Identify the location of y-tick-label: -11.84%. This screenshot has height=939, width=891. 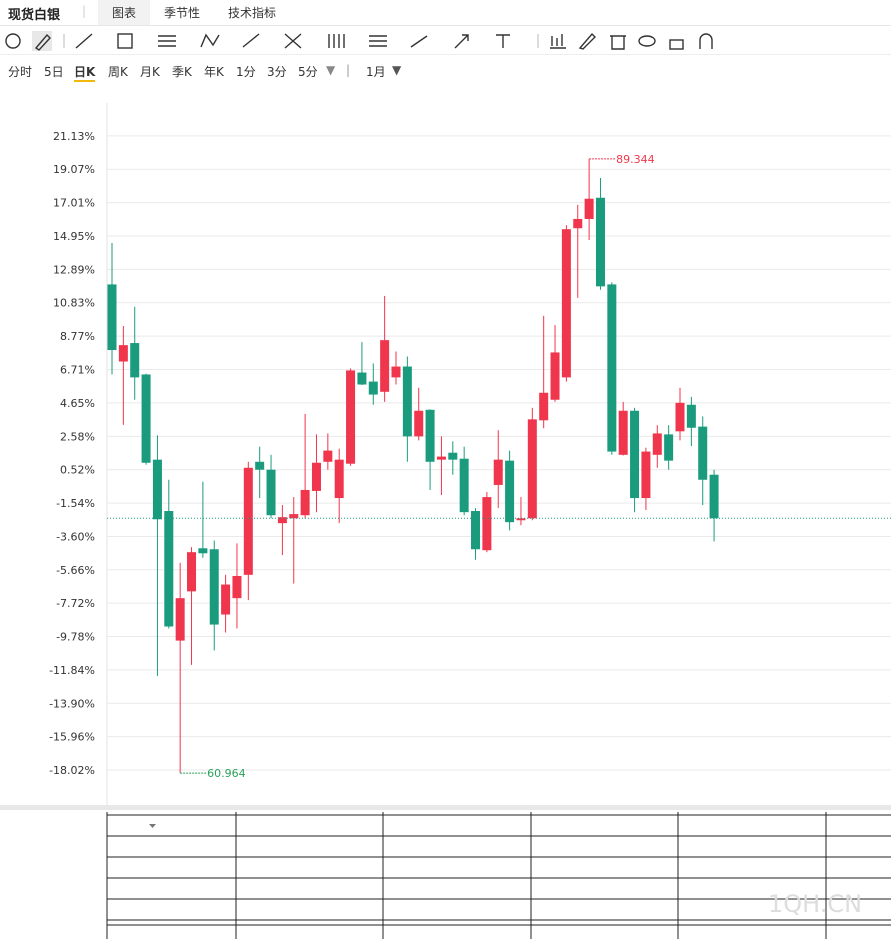
(72, 670).